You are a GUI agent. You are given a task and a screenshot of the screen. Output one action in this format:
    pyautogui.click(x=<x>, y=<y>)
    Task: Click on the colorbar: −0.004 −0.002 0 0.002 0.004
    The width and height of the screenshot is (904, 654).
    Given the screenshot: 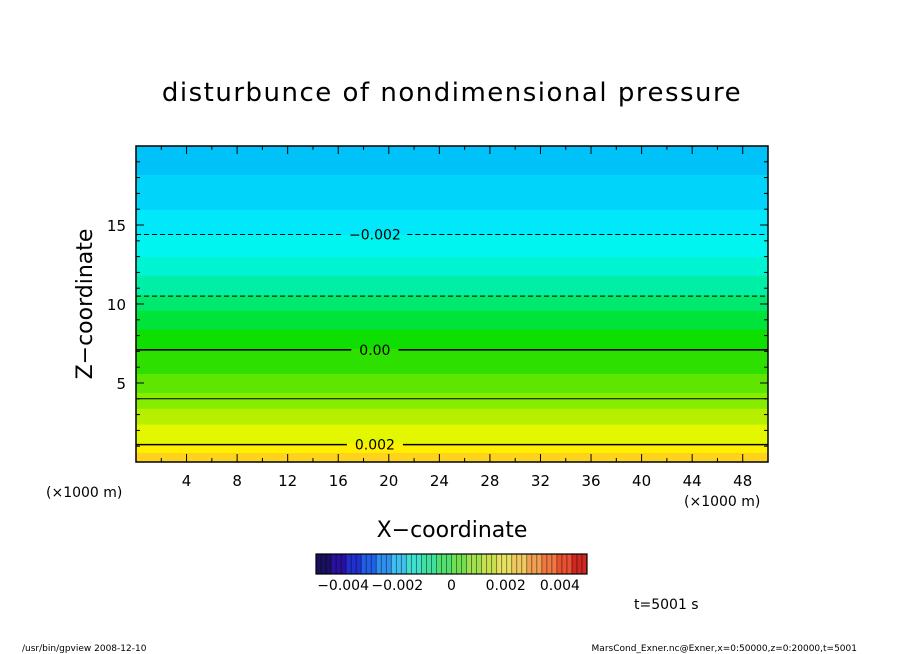 What is the action you would take?
    pyautogui.click(x=451, y=573)
    